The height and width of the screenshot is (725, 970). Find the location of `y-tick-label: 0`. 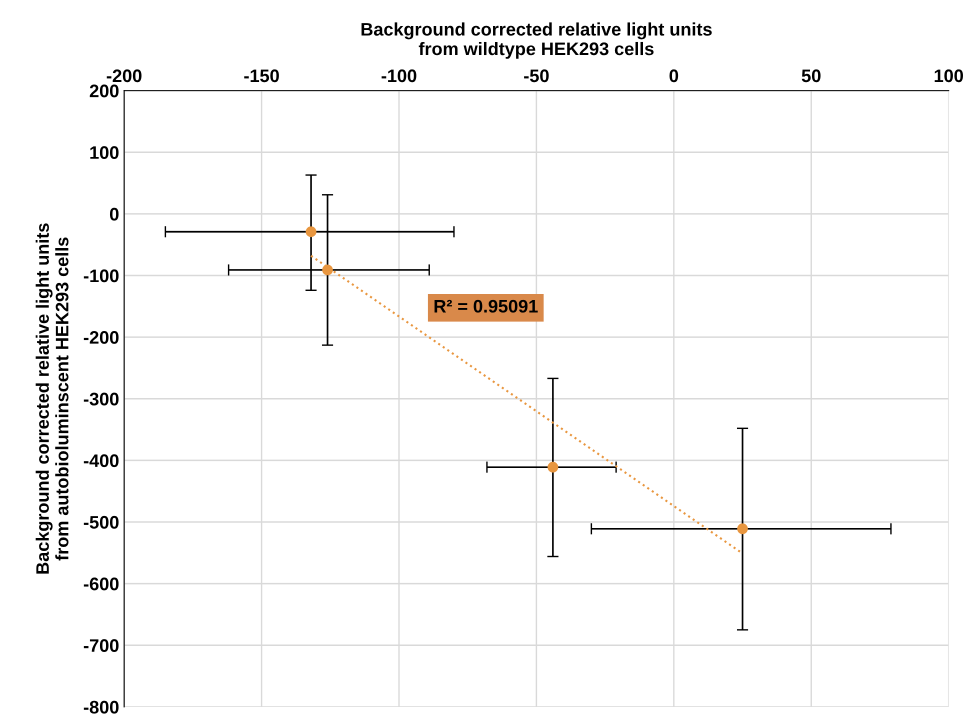

y-tick-label: 0 is located at coordinates (114, 214).